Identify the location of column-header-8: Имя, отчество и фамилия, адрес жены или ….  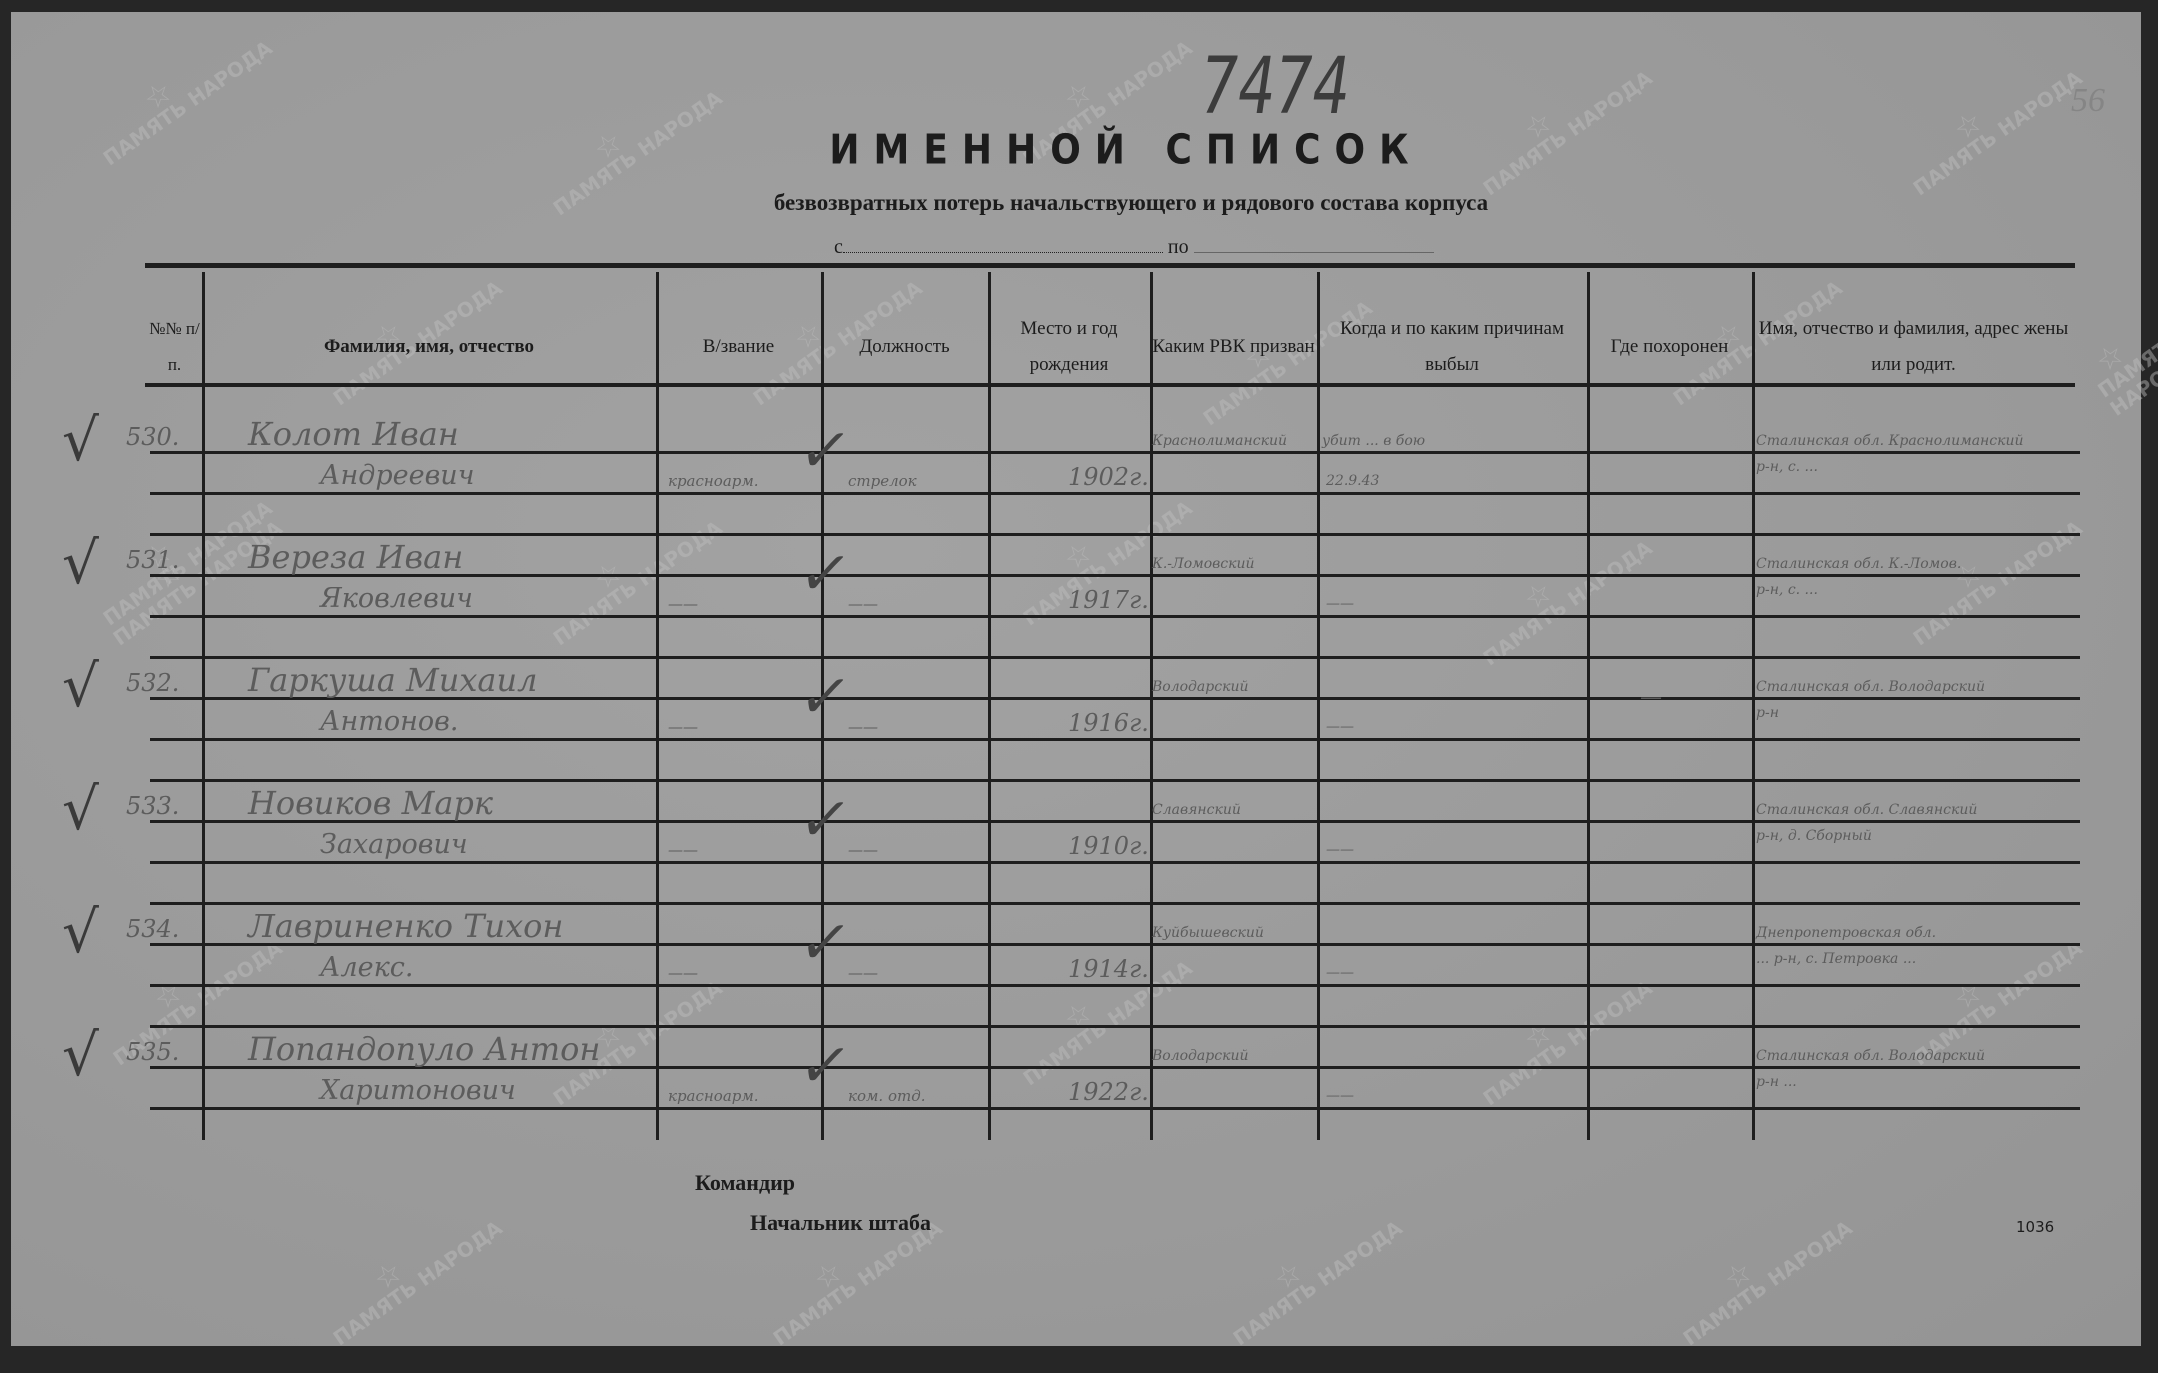
(1913, 346).